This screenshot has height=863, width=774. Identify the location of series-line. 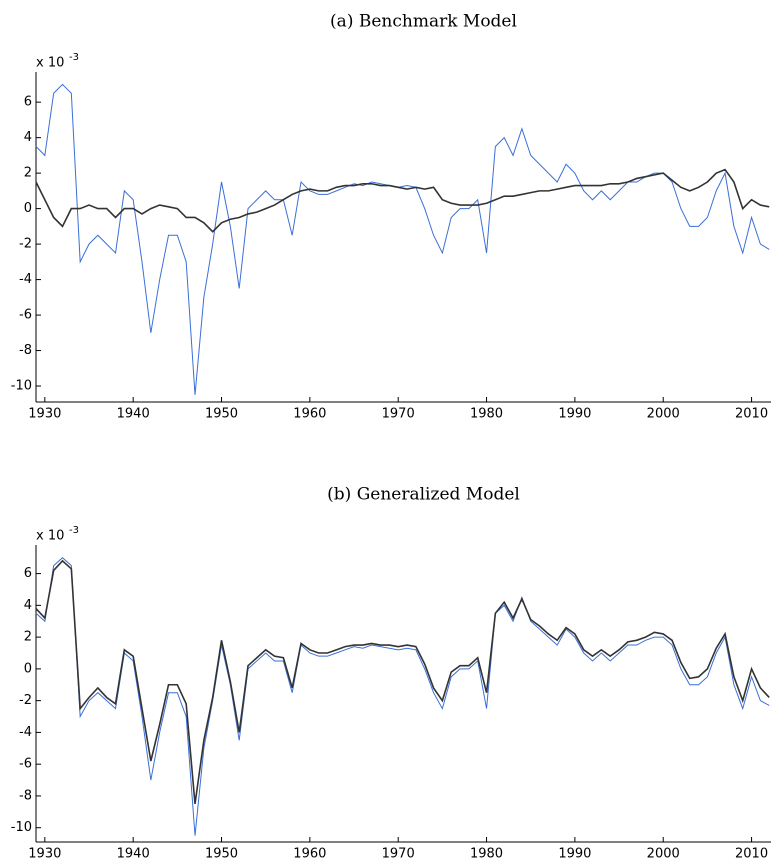
(402, 200).